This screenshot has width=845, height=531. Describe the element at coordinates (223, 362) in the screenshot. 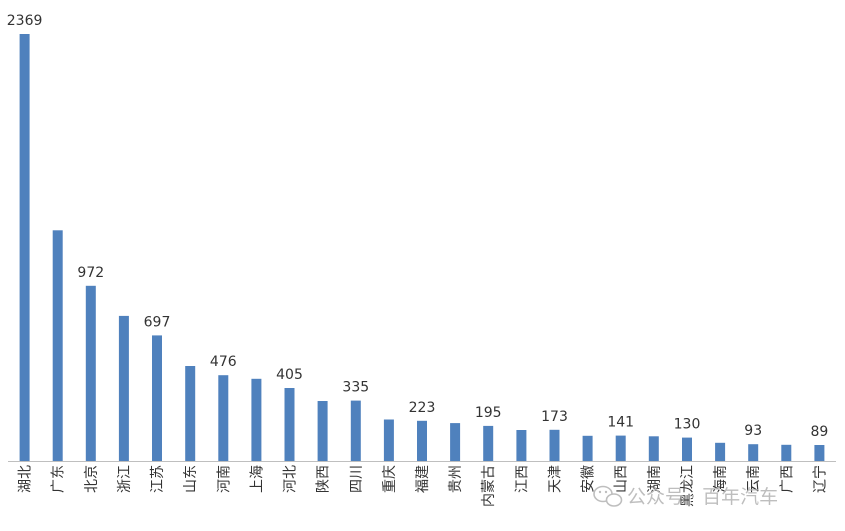

I see `value-label-6: 476` at that location.